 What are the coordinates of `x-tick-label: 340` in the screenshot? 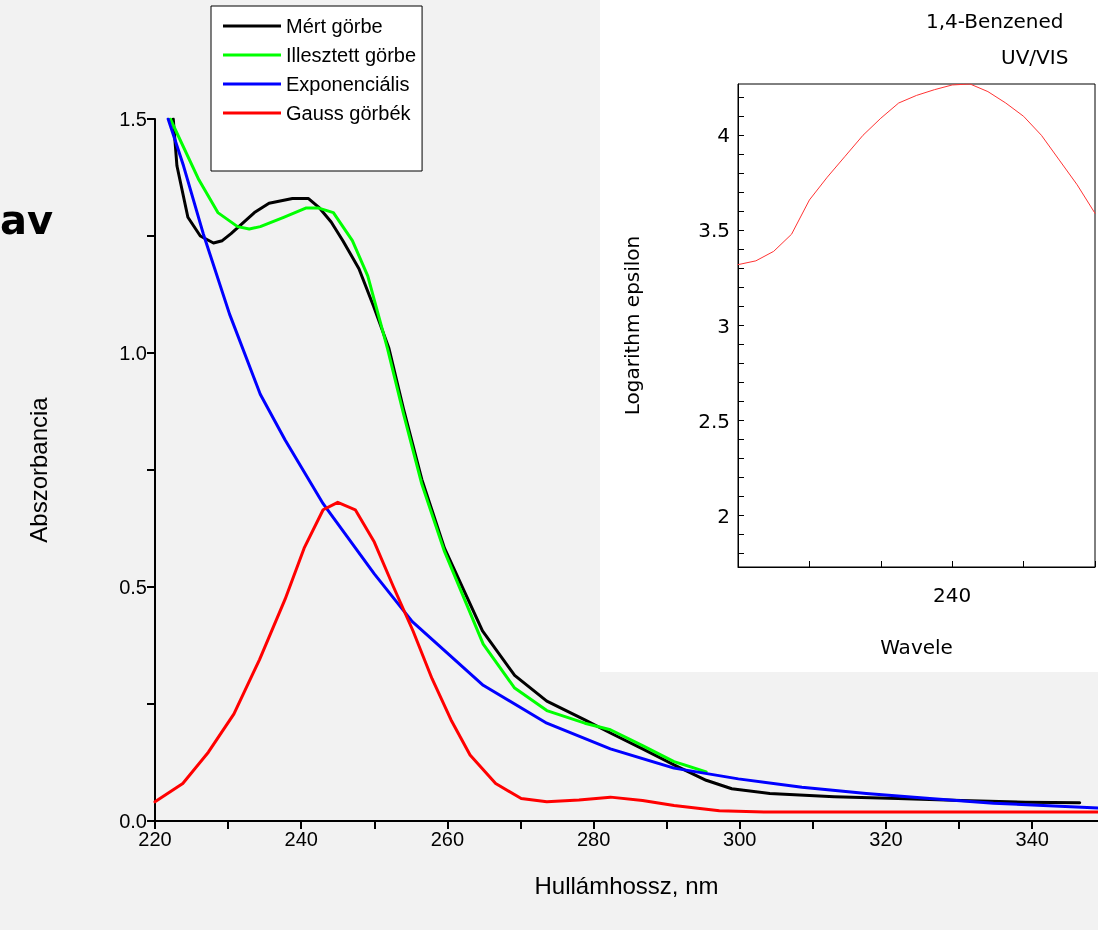 It's located at (1032, 839).